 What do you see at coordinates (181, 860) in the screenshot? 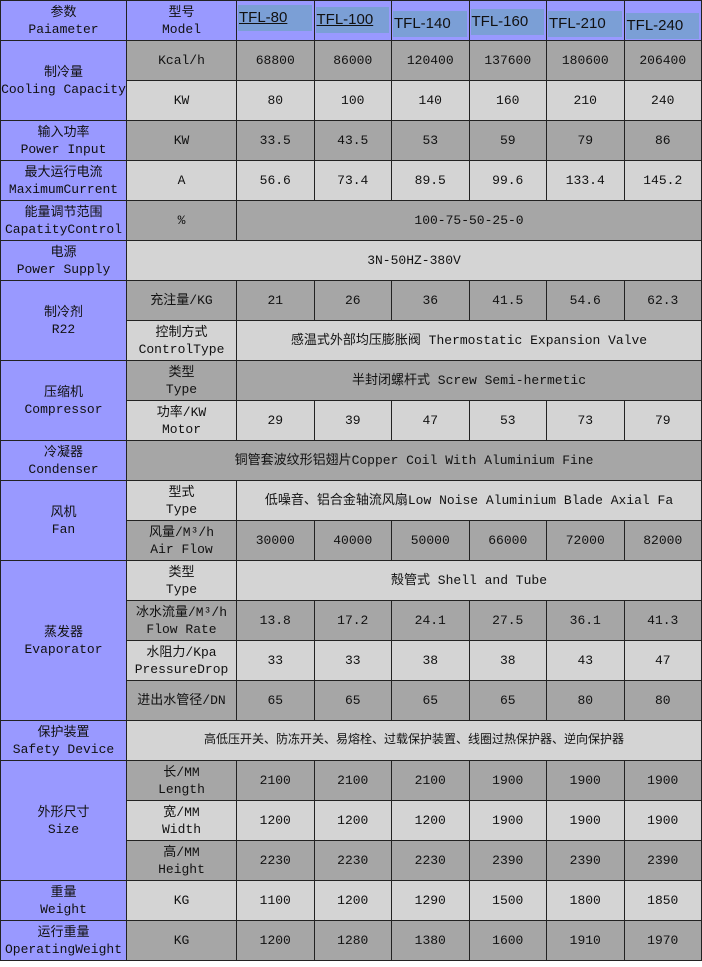
I see `unit-label: 高/MM Height` at bounding box center [181, 860].